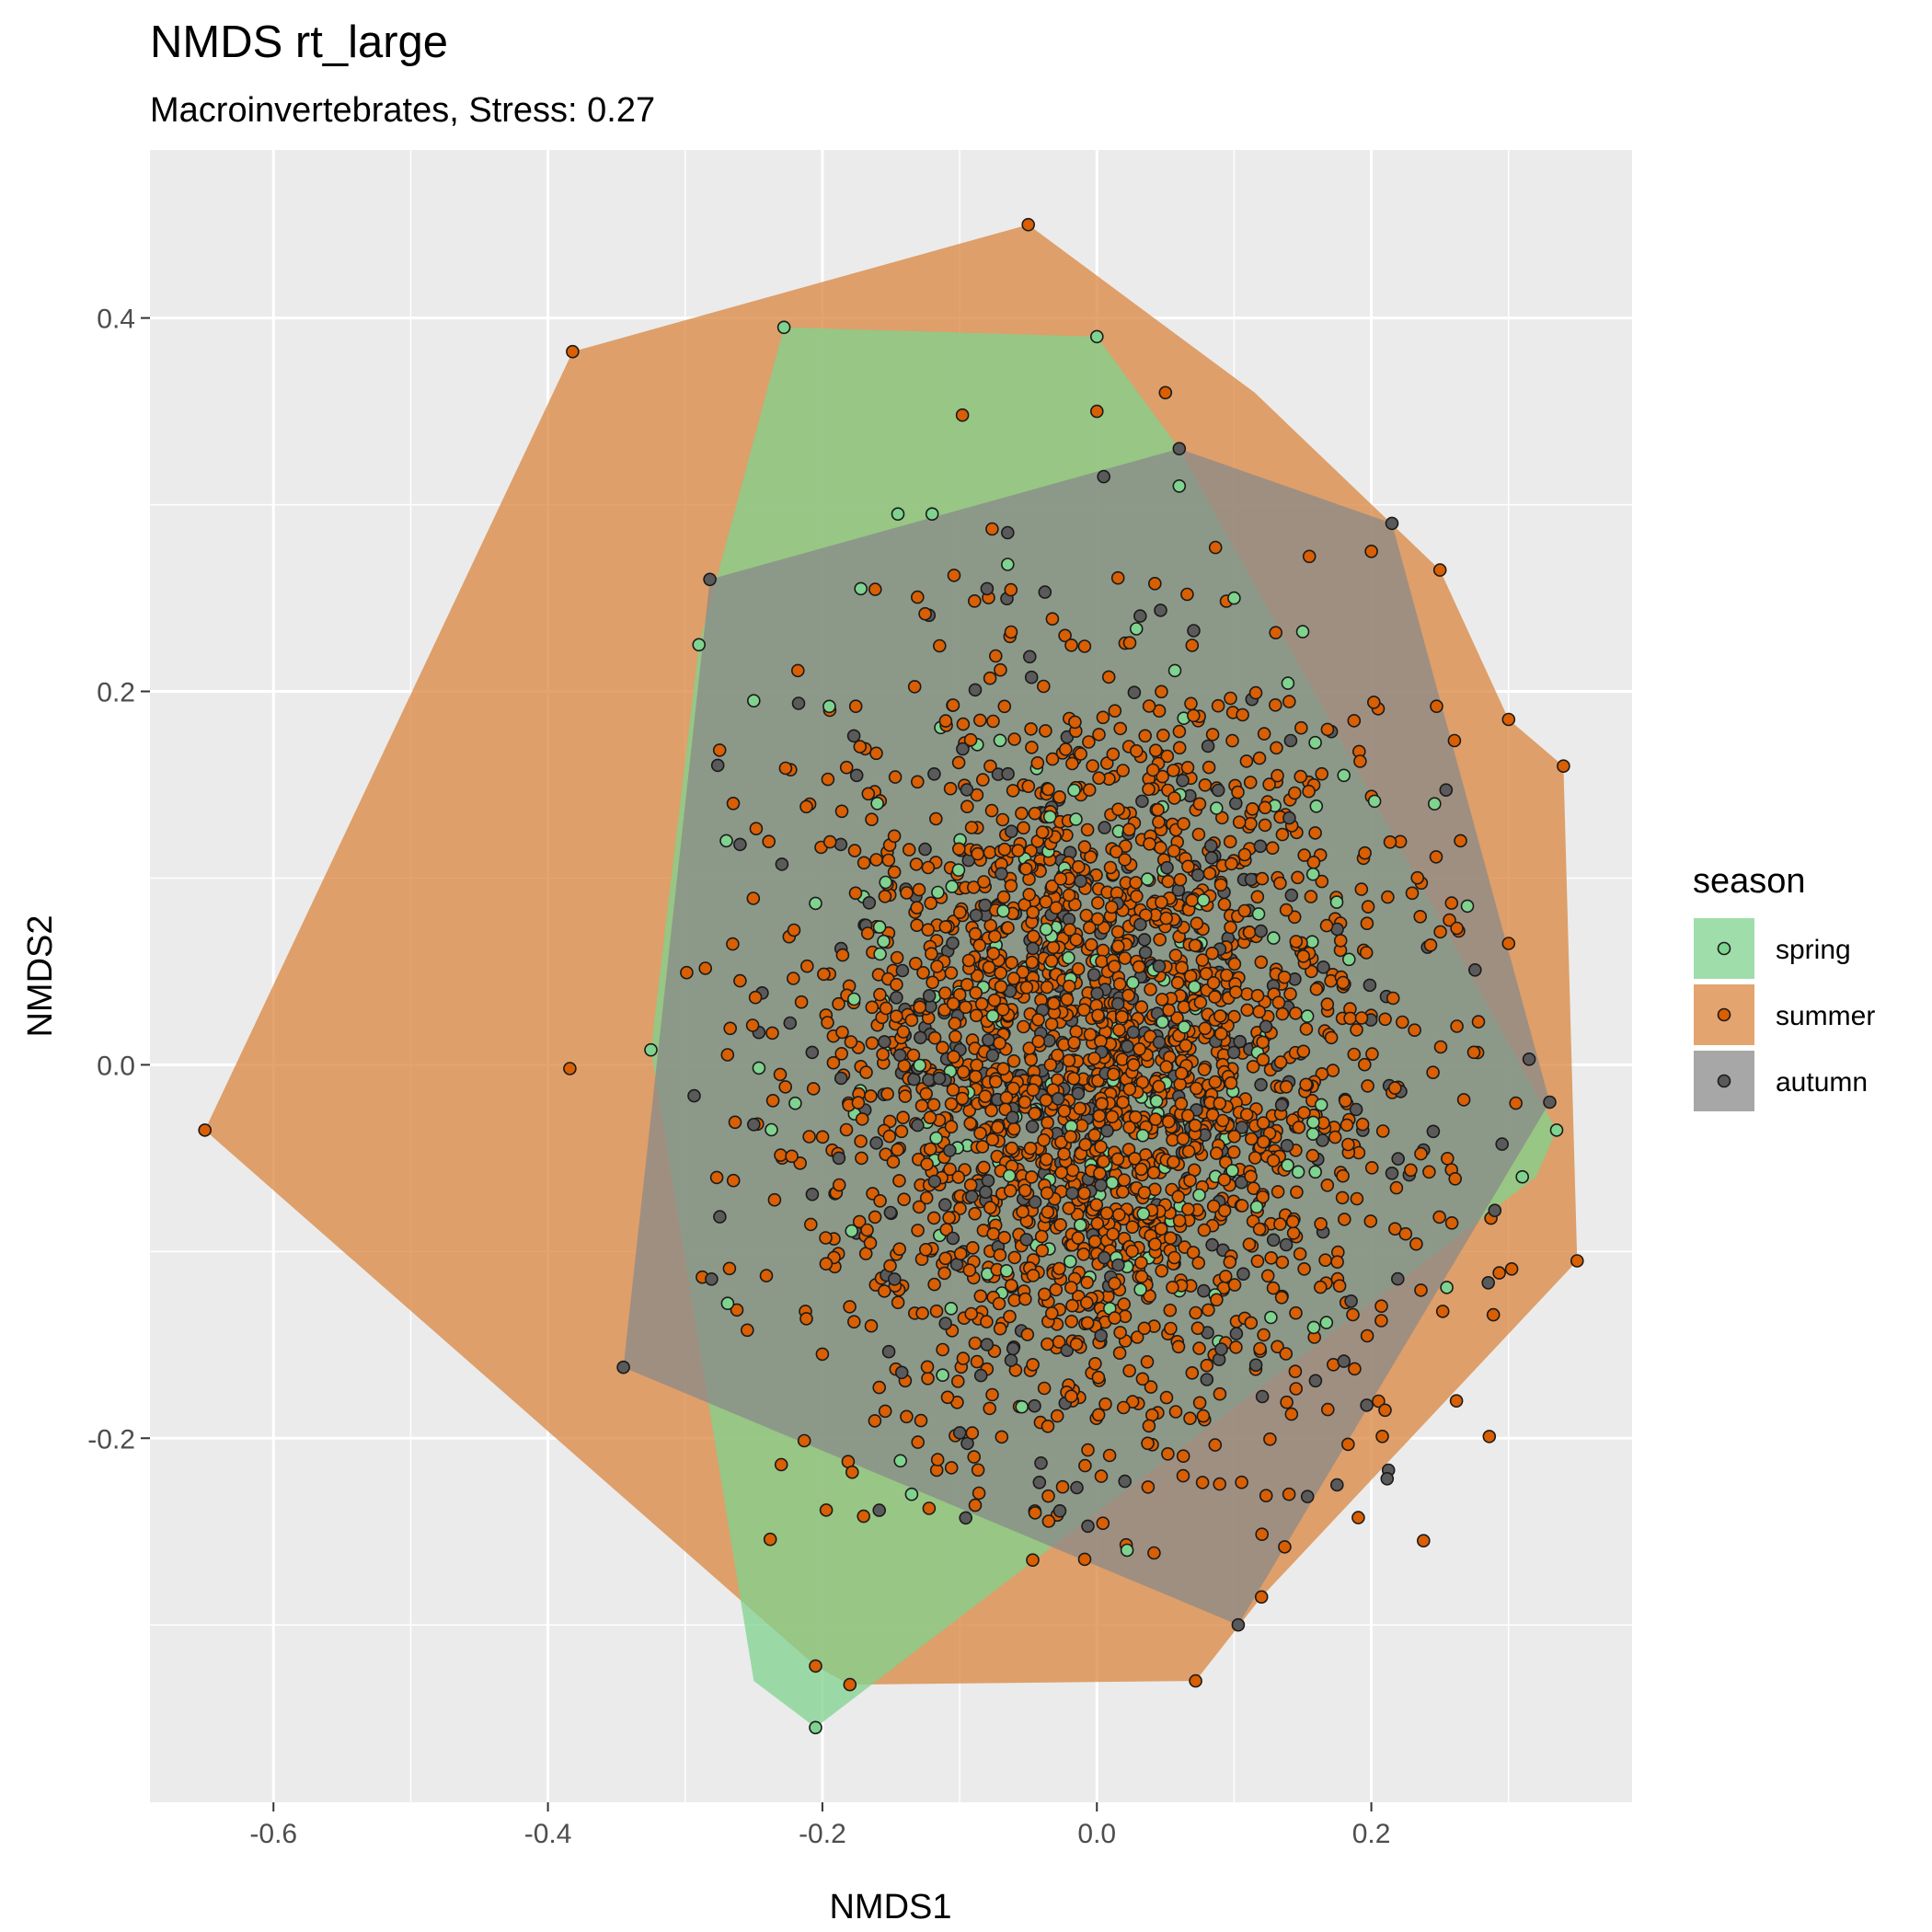  What do you see at coordinates (1724, 1014) in the screenshot?
I see `legend-point-summer` at bounding box center [1724, 1014].